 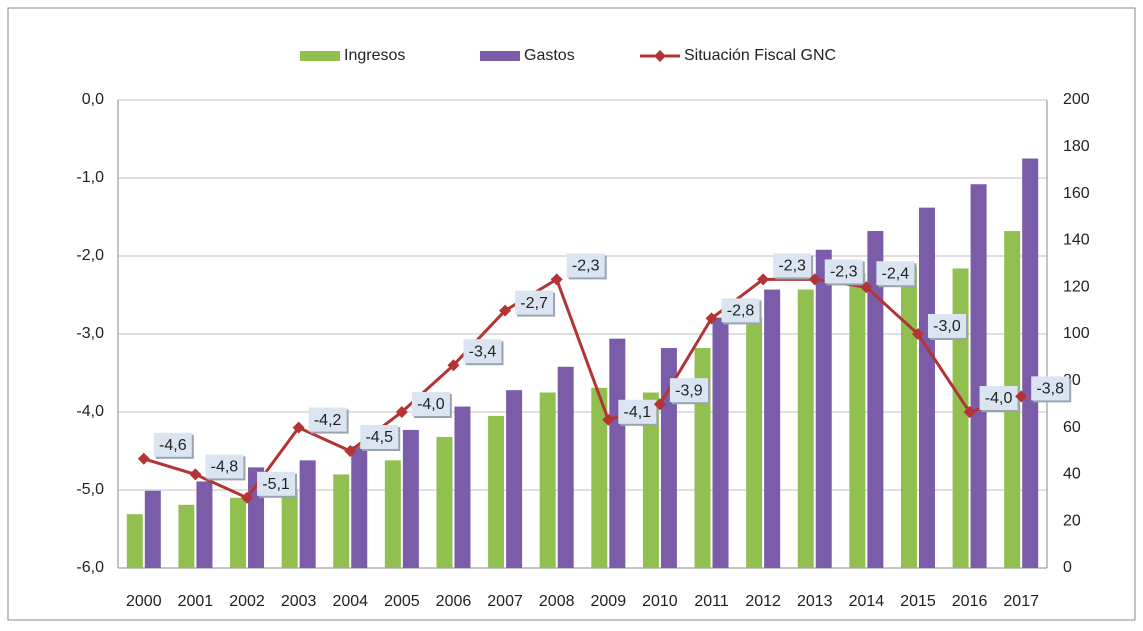 What do you see at coordinates (374, 55) in the screenshot?
I see `legend-label: Ingresos` at bounding box center [374, 55].